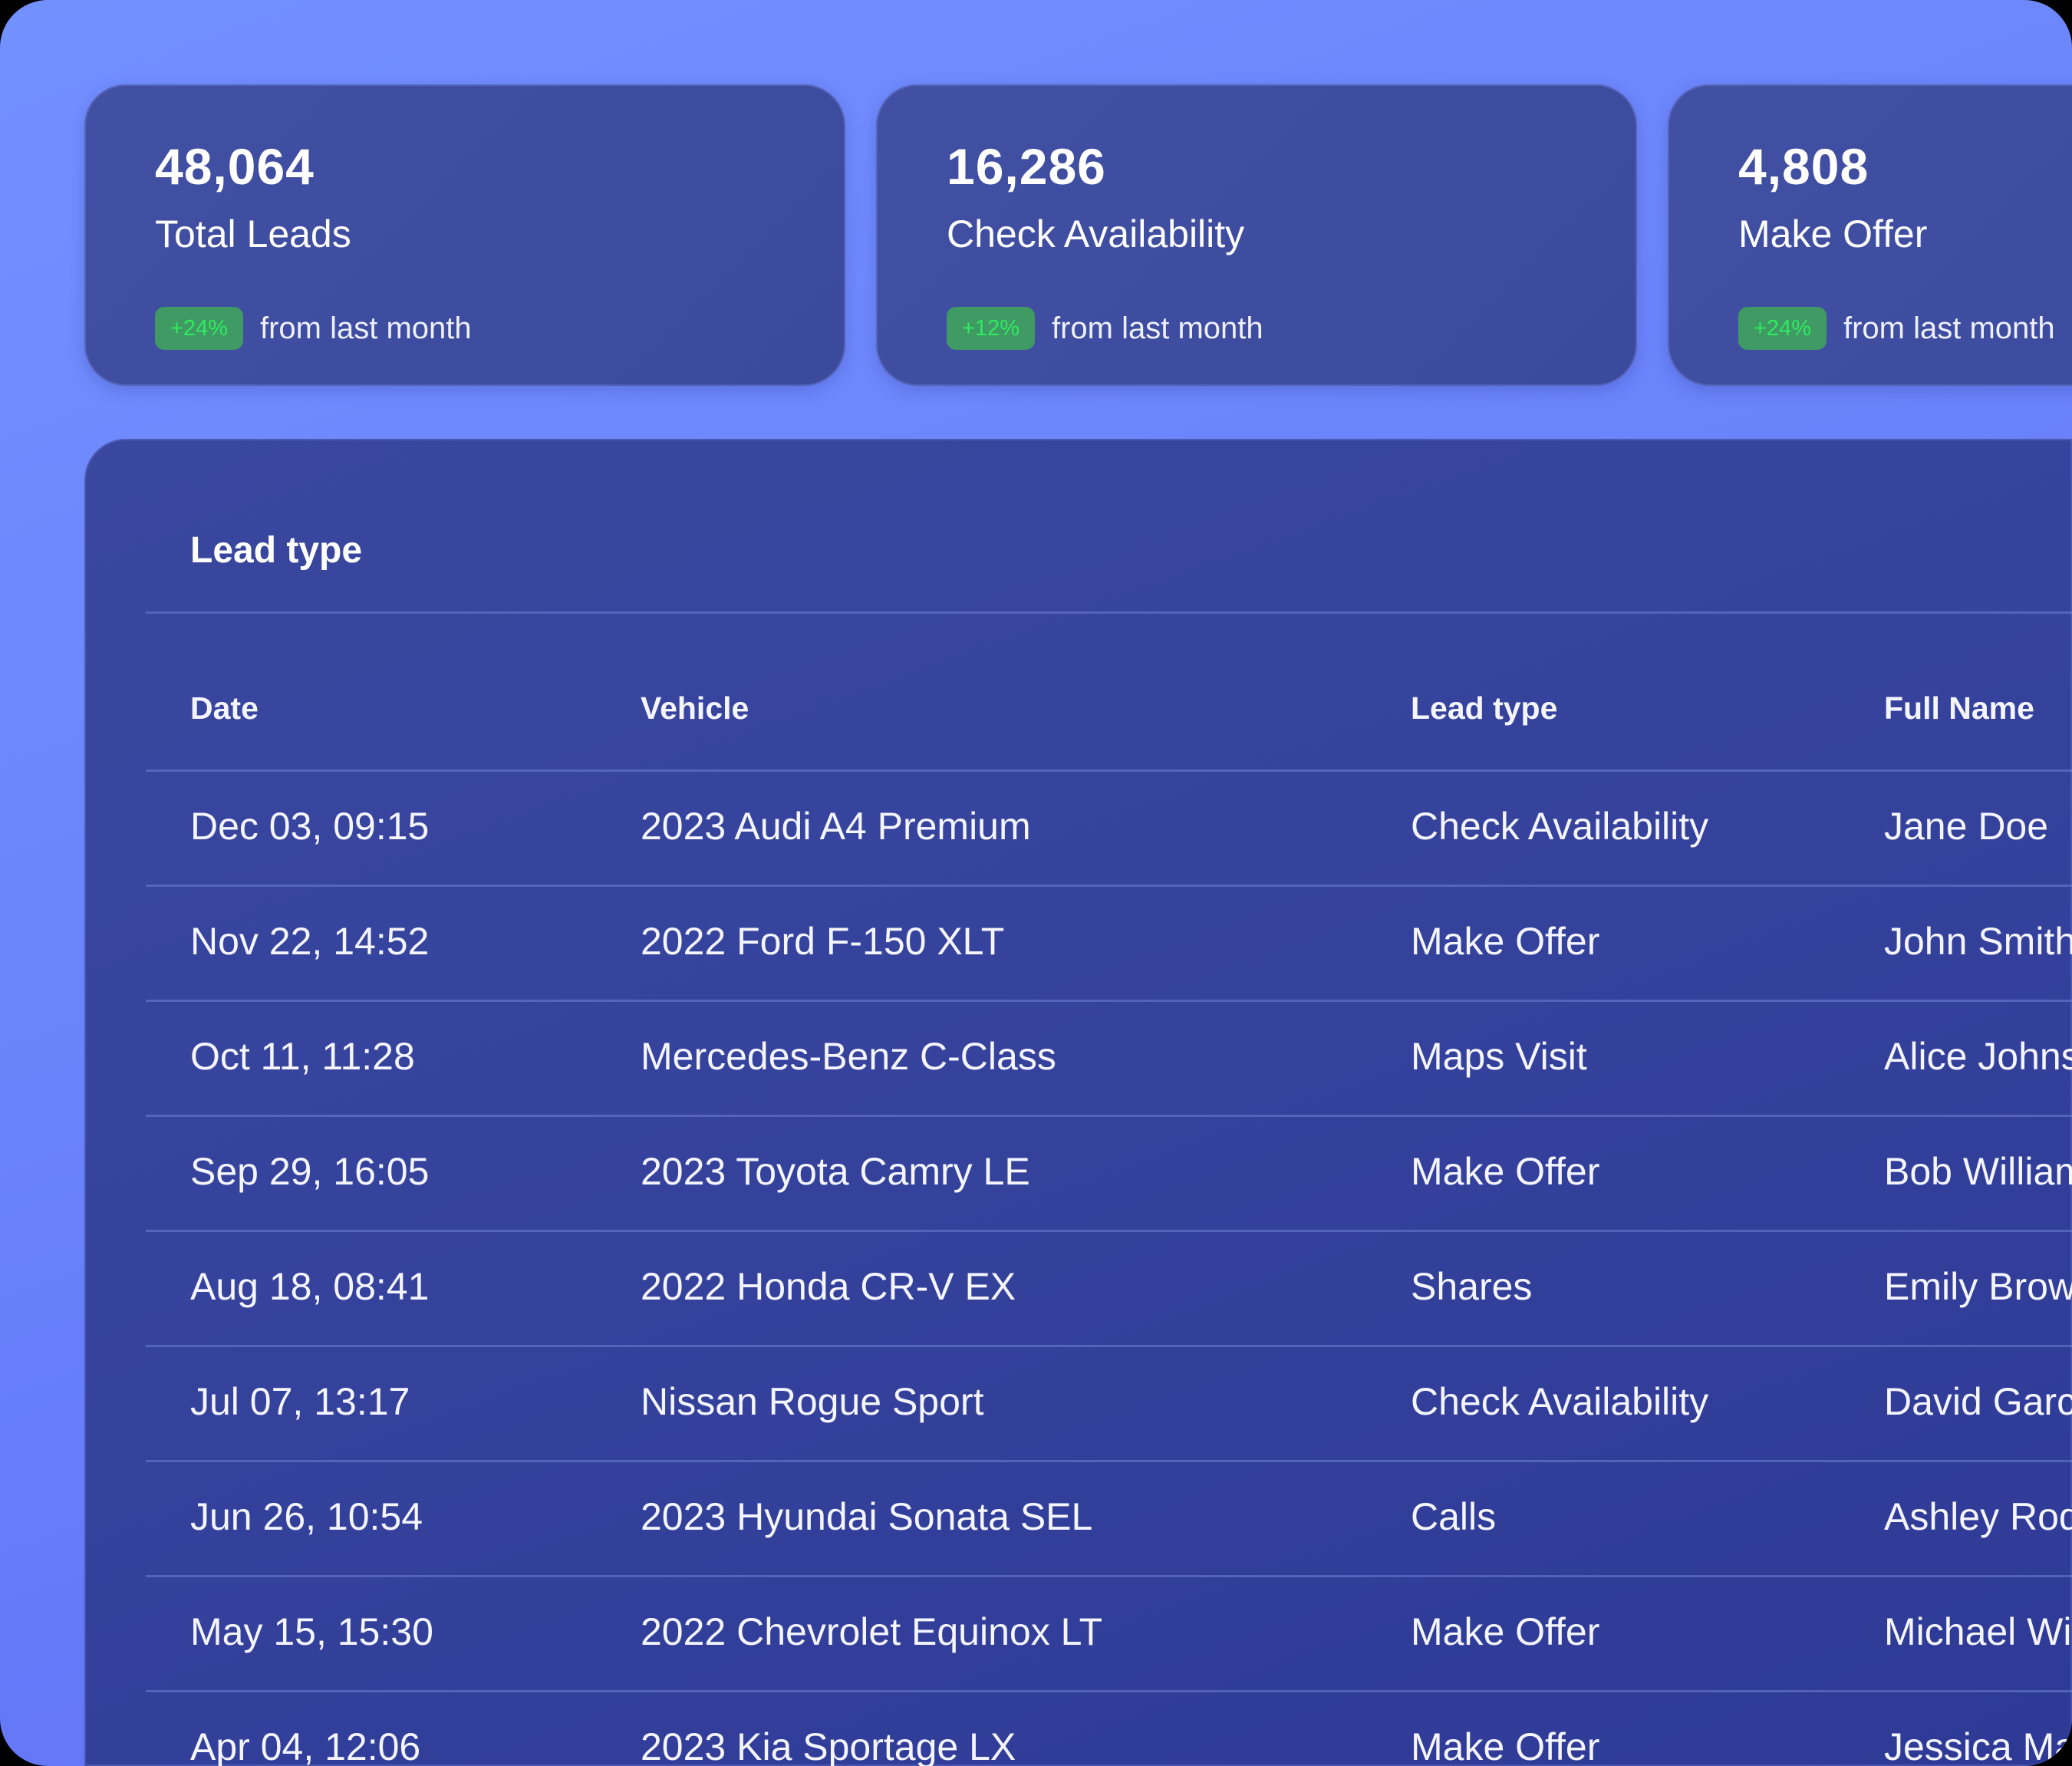 This screenshot has width=2072, height=1766. What do you see at coordinates (310, 826) in the screenshot?
I see `cell-date: Dec 03, 09:15` at bounding box center [310, 826].